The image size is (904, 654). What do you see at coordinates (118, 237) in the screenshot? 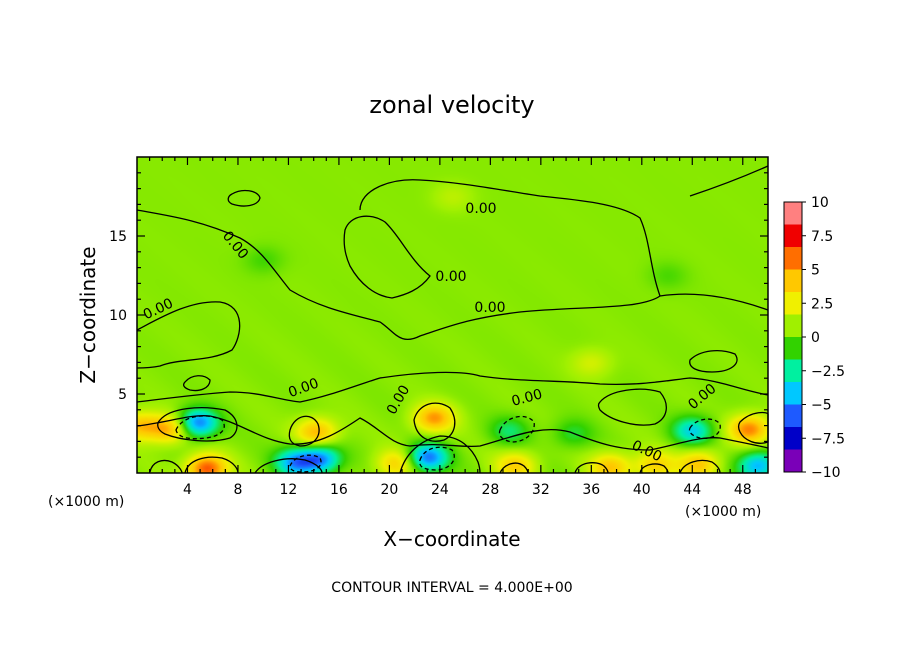
I see `y-tick-label: 15` at bounding box center [118, 237].